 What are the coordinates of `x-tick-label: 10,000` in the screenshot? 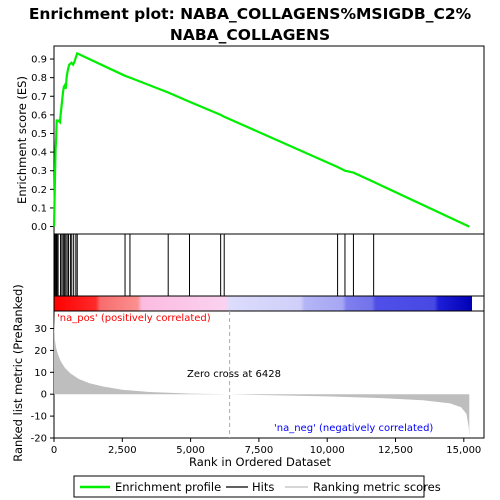 It's located at (327, 450).